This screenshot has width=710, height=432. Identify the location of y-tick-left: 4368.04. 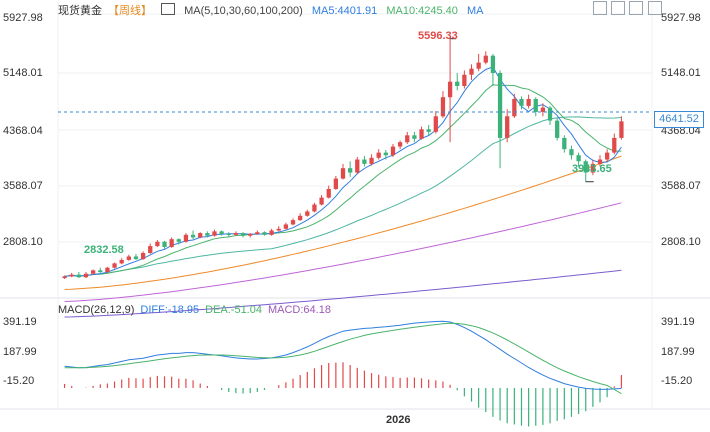
(23, 131).